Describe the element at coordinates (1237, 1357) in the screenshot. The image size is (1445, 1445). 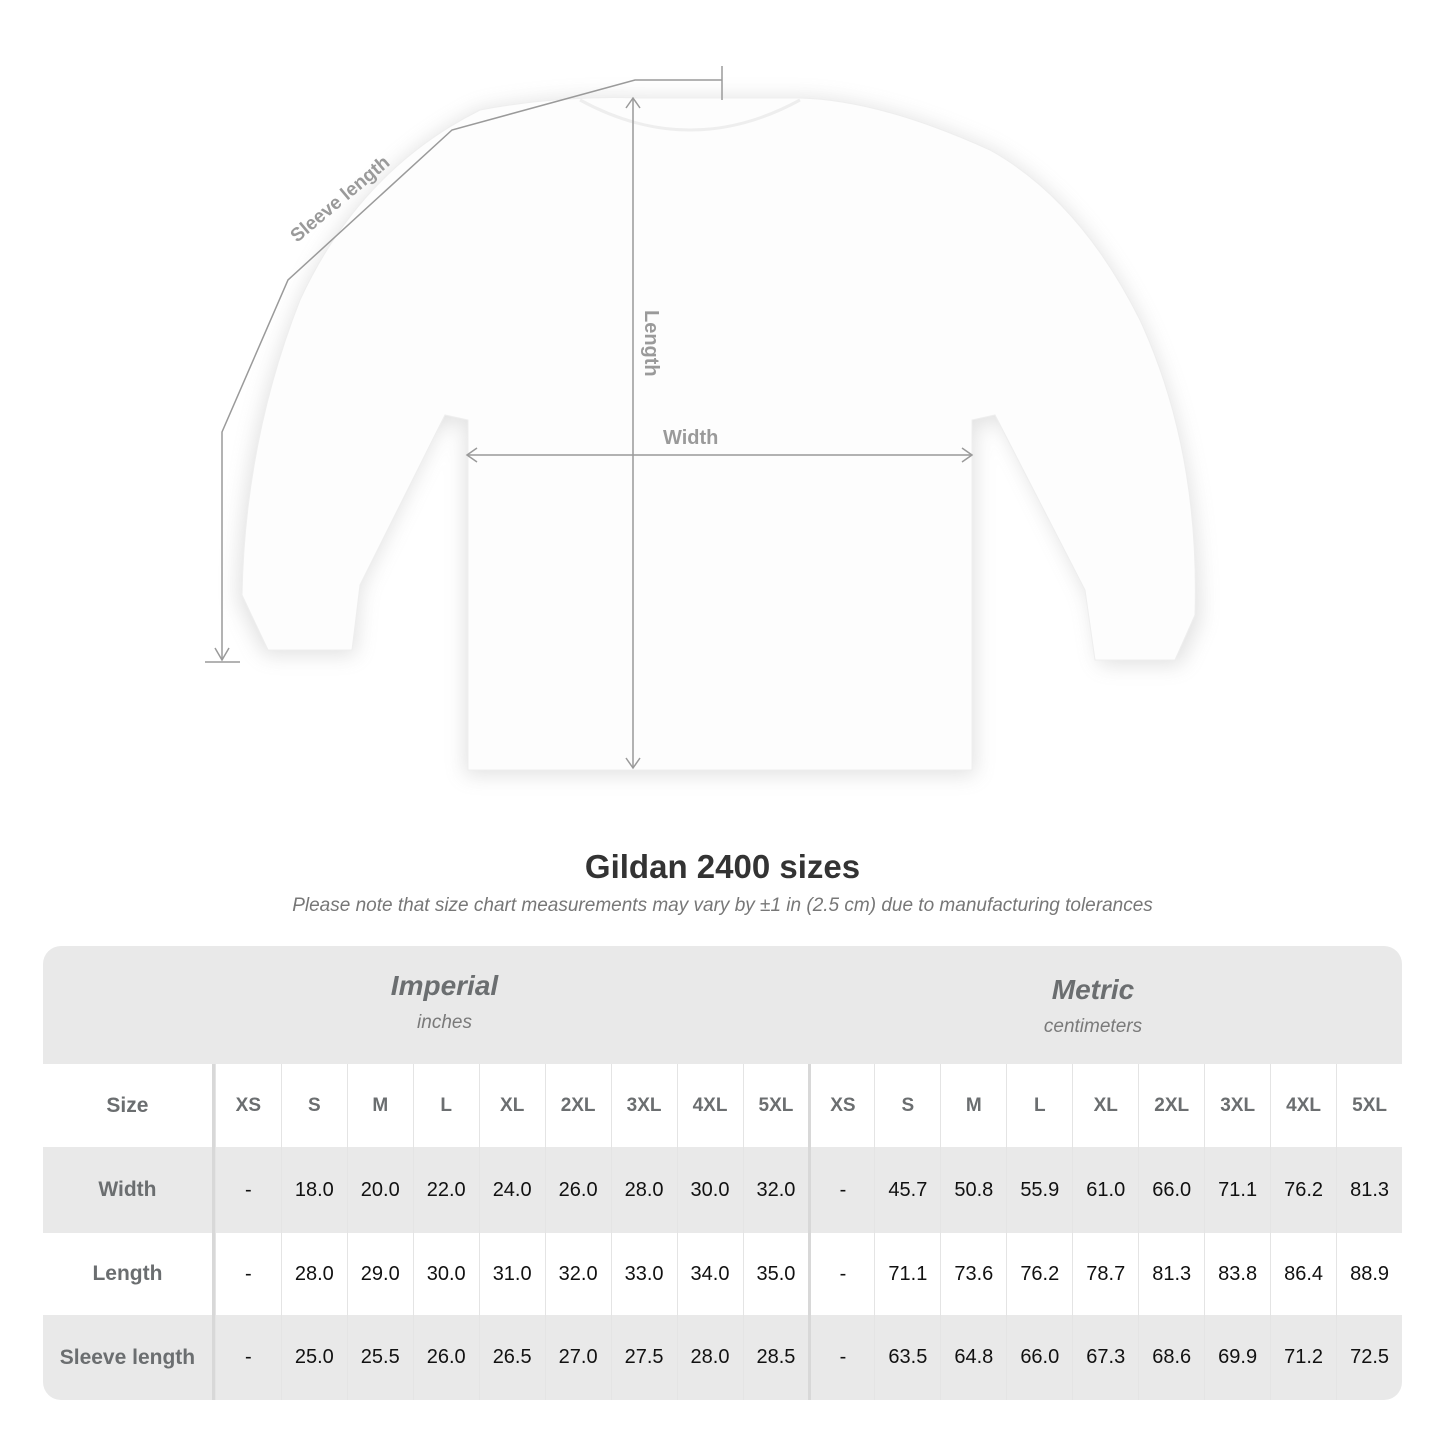
I see `metric-cell: 69.9` at that location.